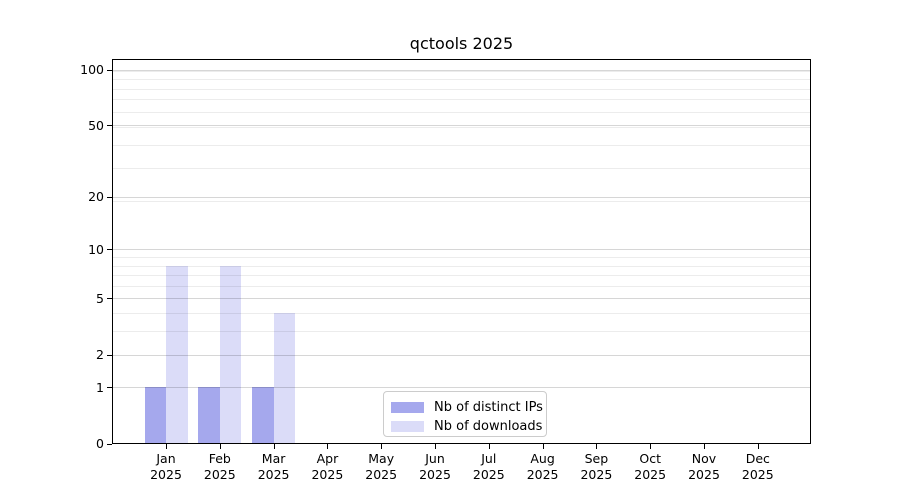 This screenshot has height=500, width=900. I want to click on x-tick-mark-oct, so click(651, 446).